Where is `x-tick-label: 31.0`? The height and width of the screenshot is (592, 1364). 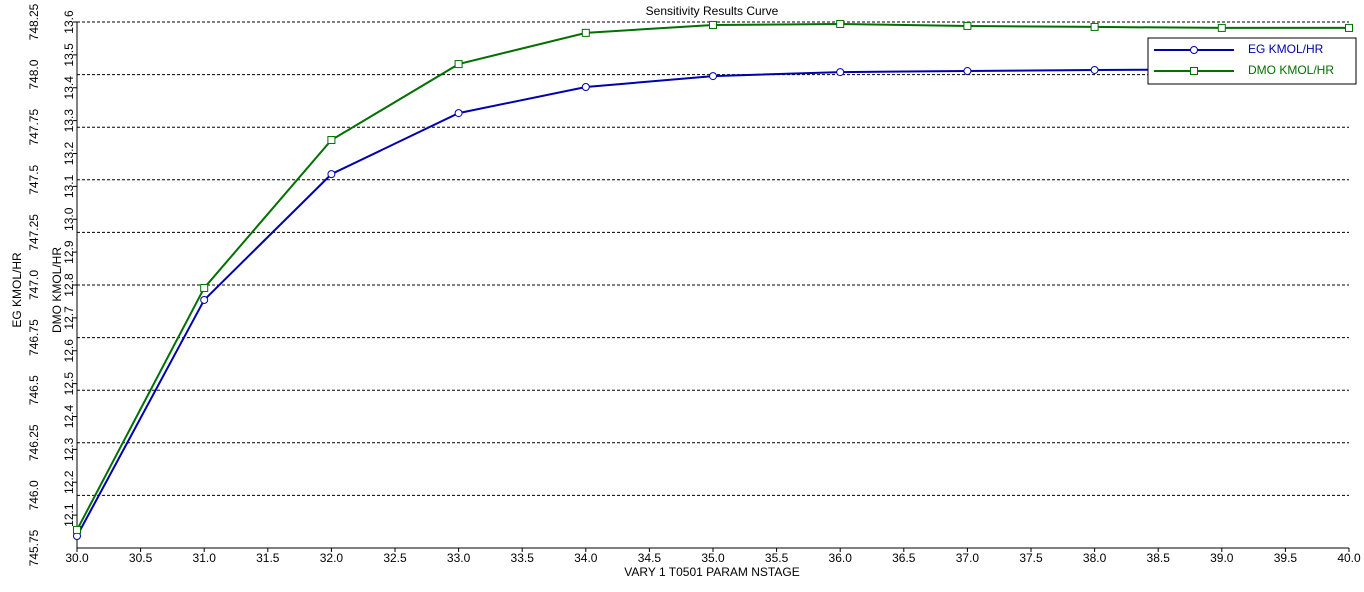 x-tick-label: 31.0 is located at coordinates (205, 558).